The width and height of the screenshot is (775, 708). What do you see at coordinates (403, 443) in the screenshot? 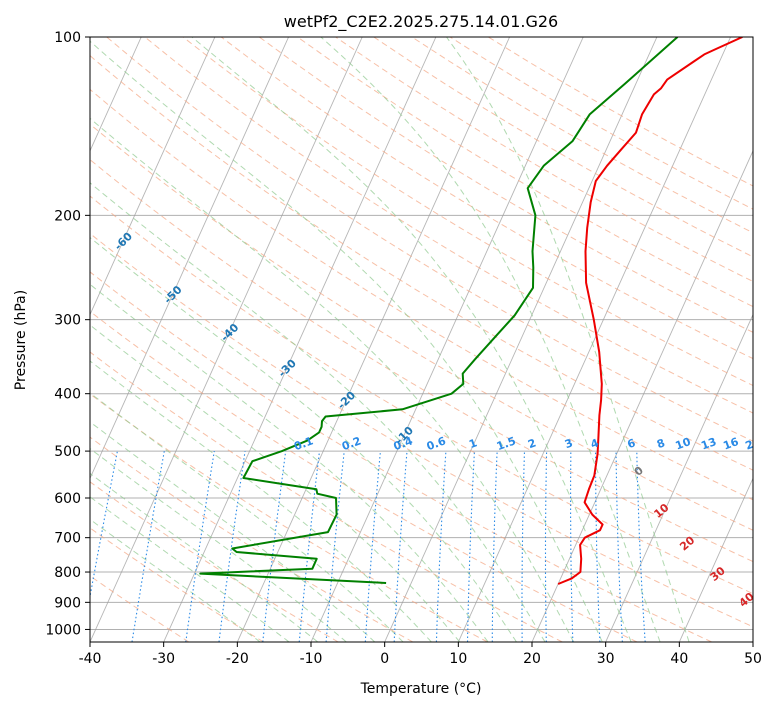
I see `mixing-ratio-label: 0.4` at bounding box center [403, 443].